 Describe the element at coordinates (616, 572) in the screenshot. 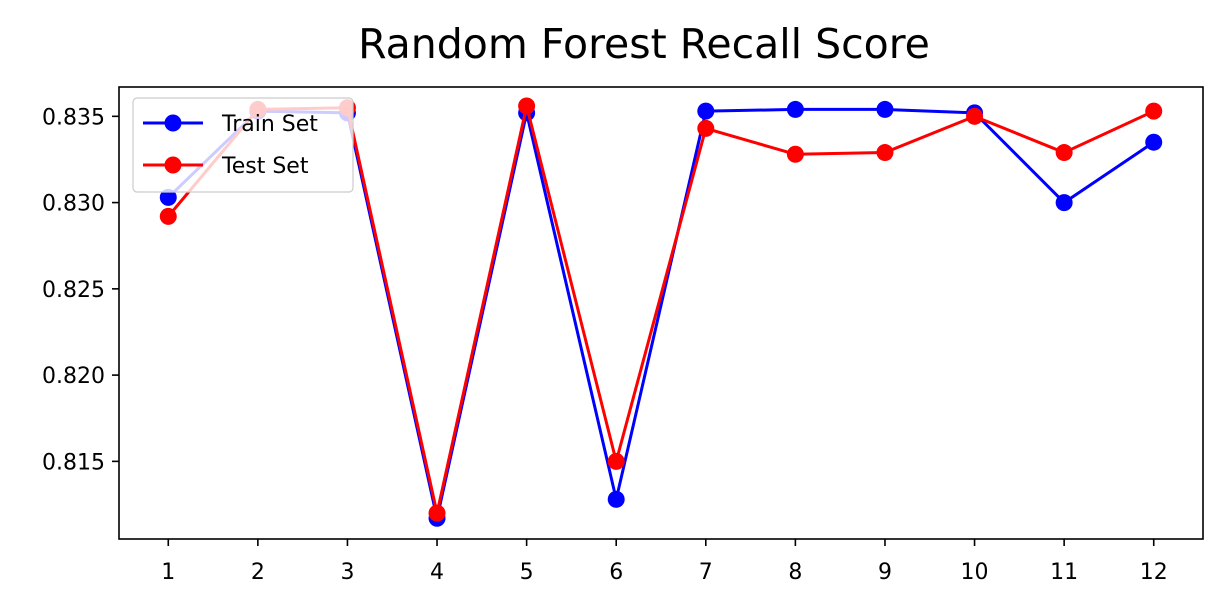

I see `x-tick-label: 6` at that location.